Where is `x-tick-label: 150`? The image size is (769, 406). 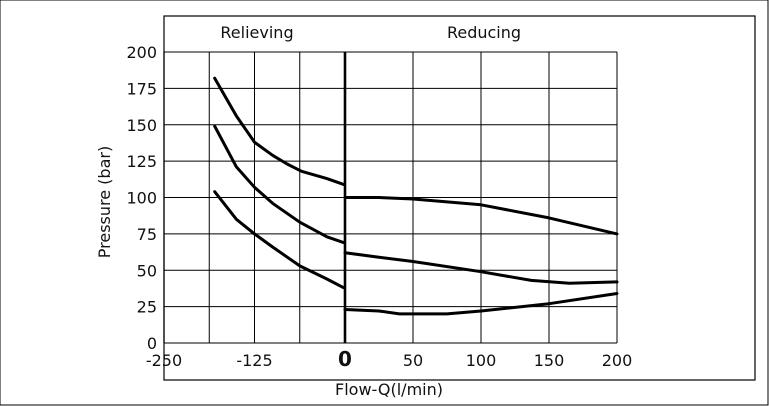
x-tick-label: 150 is located at coordinates (549, 360).